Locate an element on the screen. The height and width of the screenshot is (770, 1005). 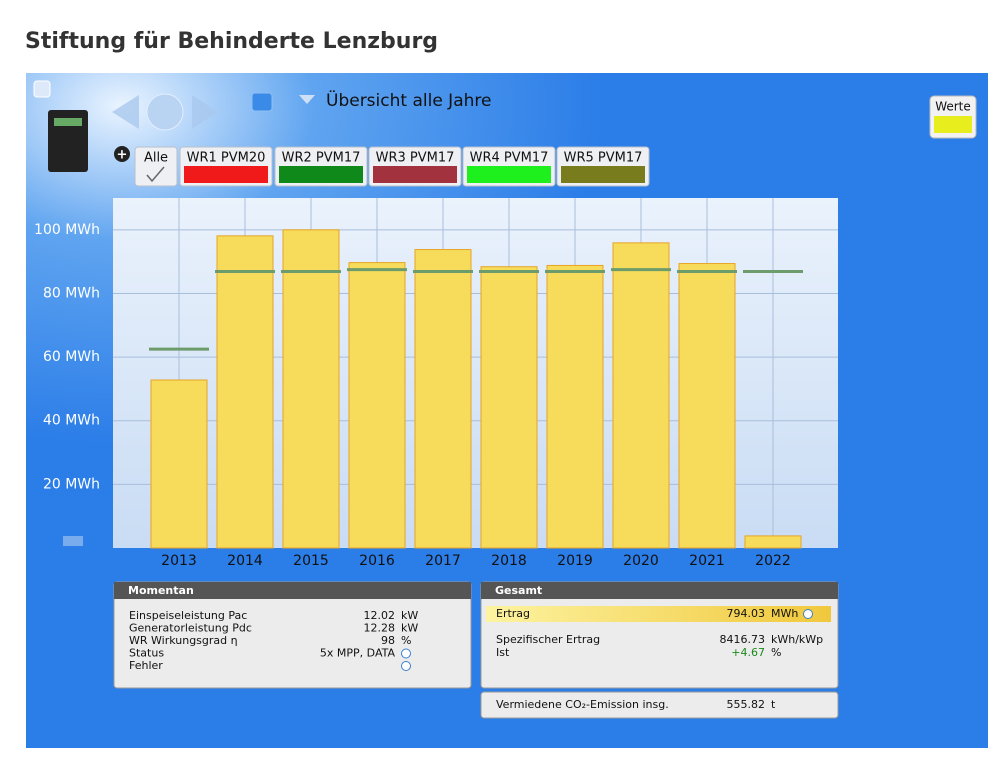
row-label: Generatorleistung Pdc is located at coordinates (190, 628).